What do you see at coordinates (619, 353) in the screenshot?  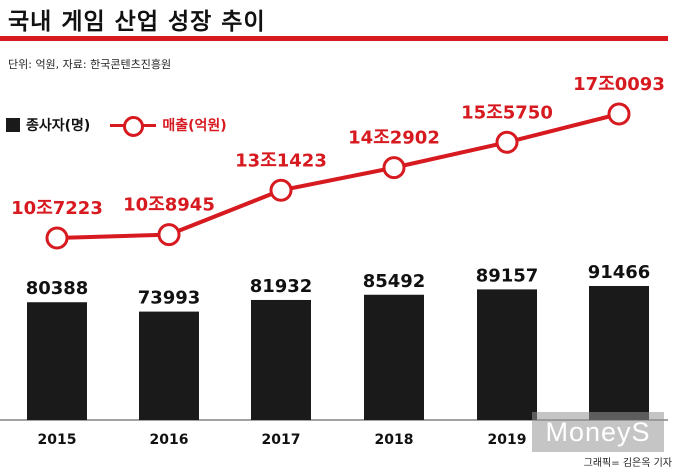 I see `bar-2020` at bounding box center [619, 353].